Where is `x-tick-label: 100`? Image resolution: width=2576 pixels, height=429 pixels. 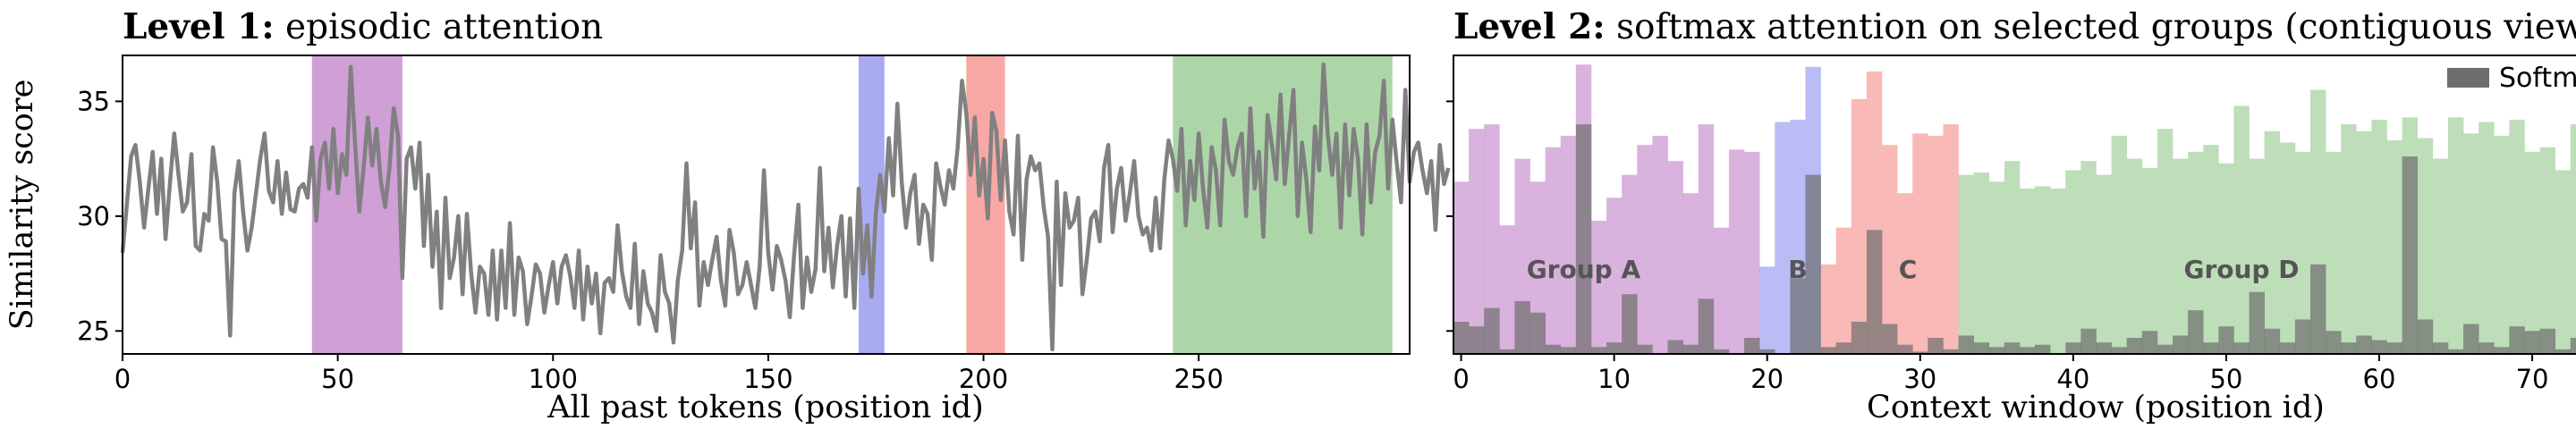 x-tick-label: 100 is located at coordinates (553, 379).